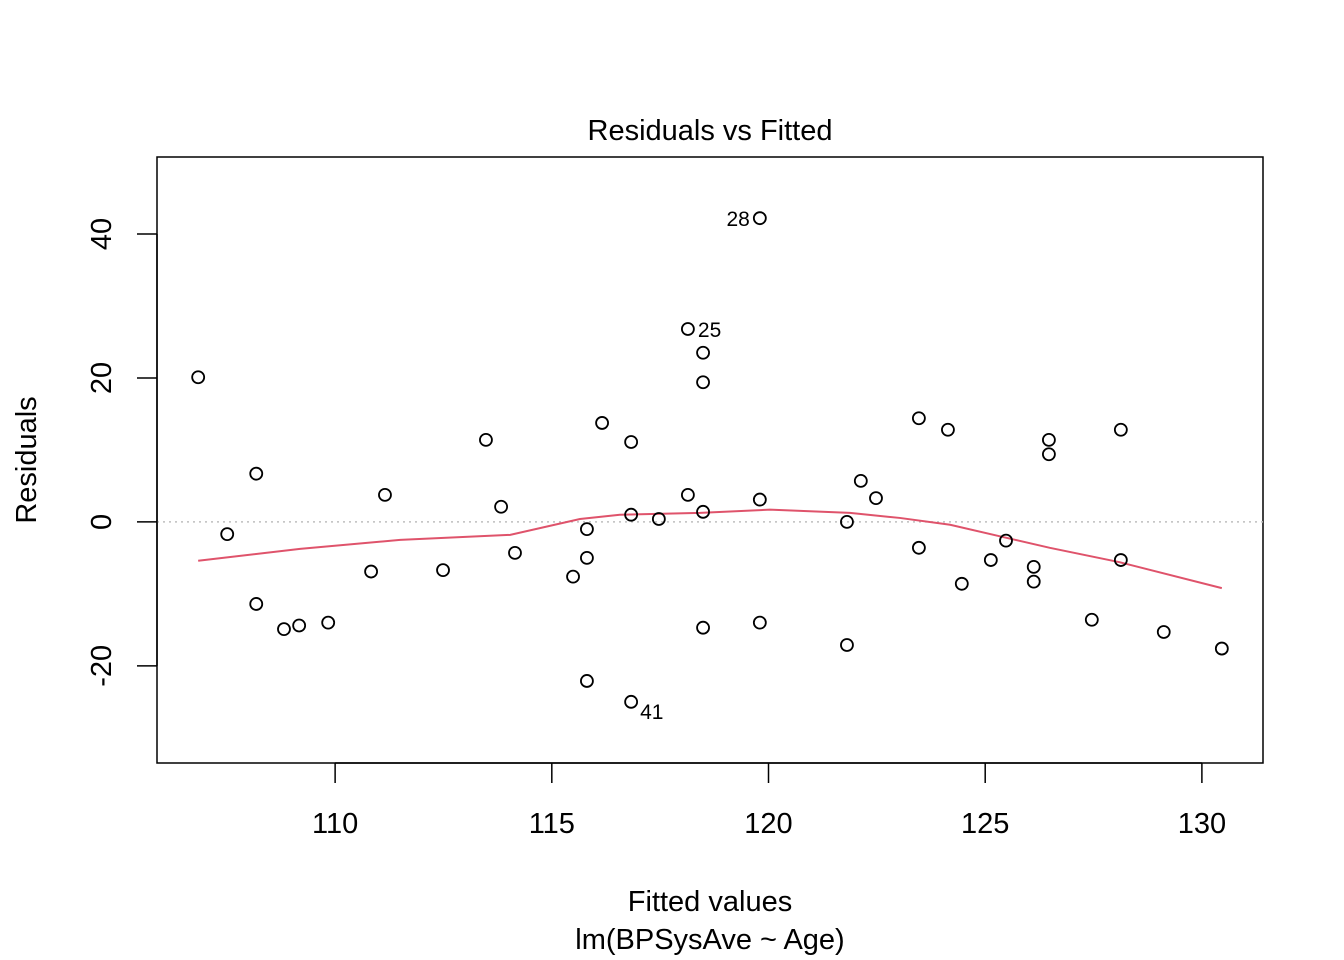  Describe the element at coordinates (102, 234) in the screenshot. I see `y-tick-label: 40` at that location.